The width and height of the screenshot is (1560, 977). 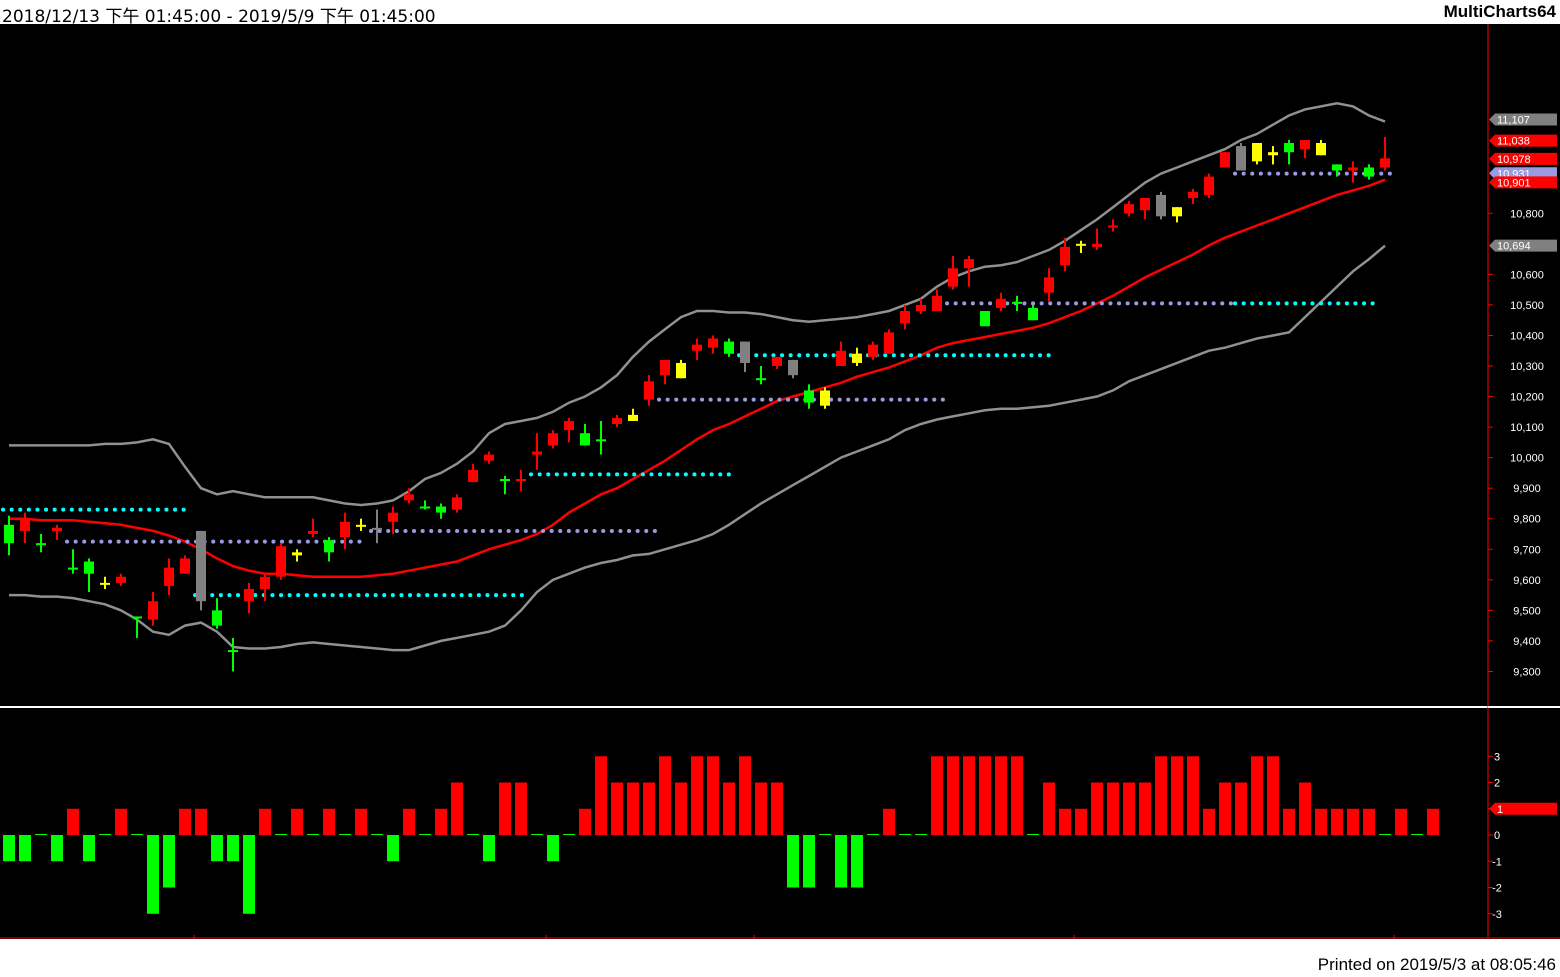 I want to click on price-marker-label: 10,901, so click(x=1514, y=183).